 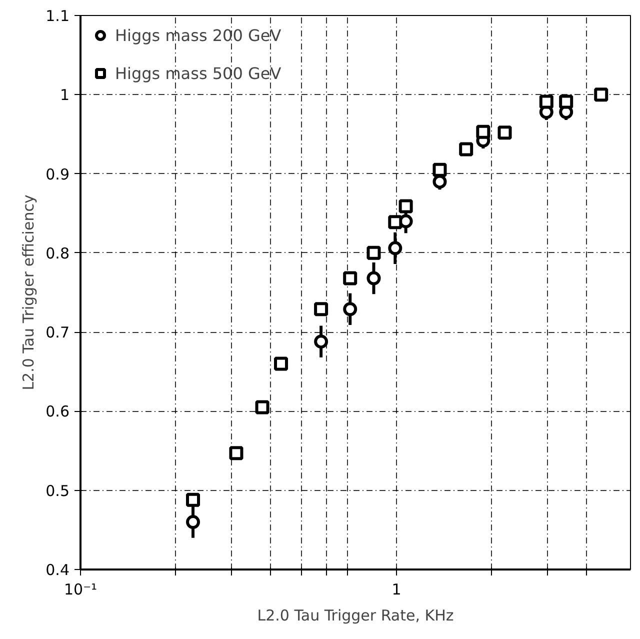 What do you see at coordinates (58, 16) in the screenshot?
I see `y-tick-label: 1.1` at bounding box center [58, 16].